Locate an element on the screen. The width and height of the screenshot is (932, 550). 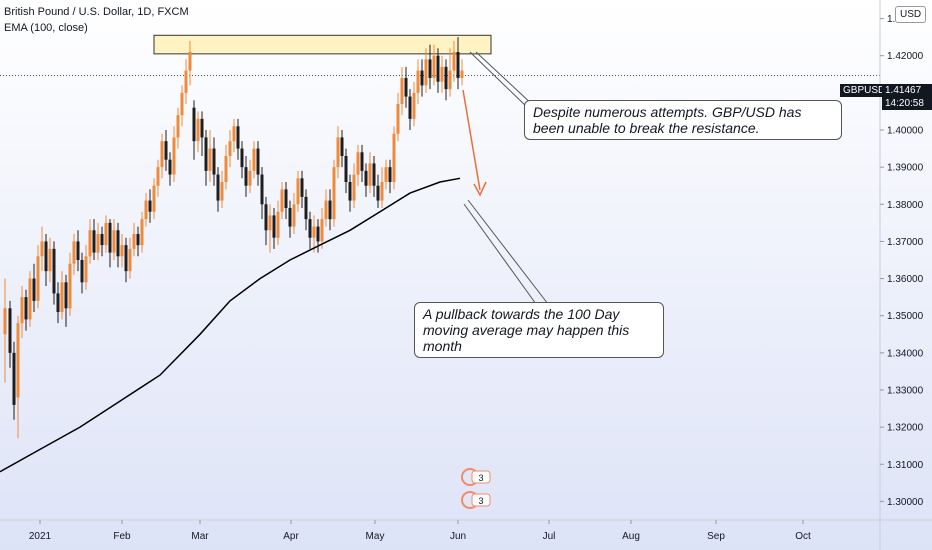
price-tick-label: 1.39000 is located at coordinates (905, 168).